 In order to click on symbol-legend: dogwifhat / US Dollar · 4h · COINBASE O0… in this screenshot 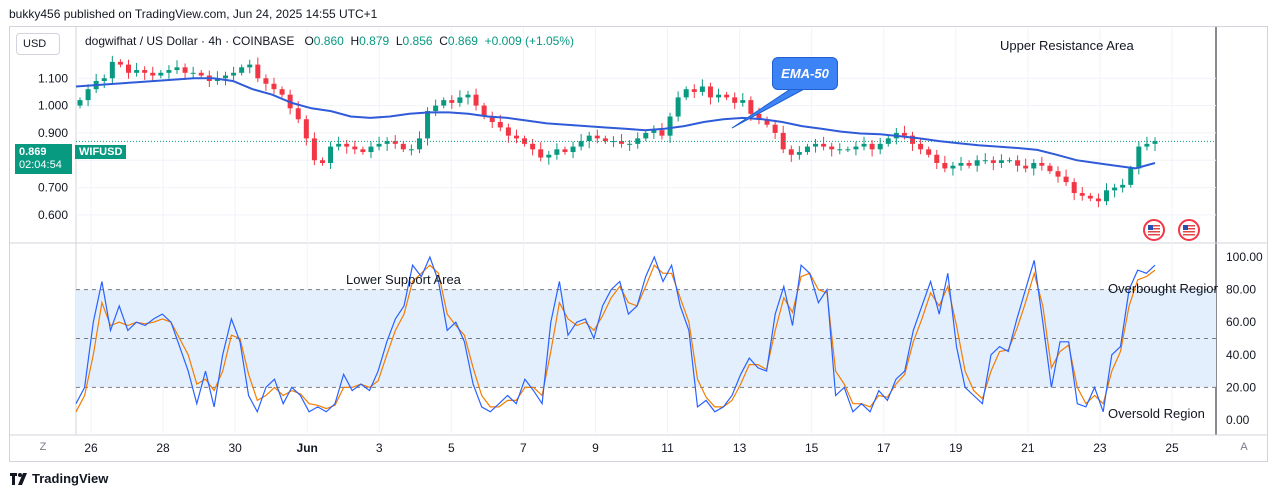, I will do `click(329, 41)`.